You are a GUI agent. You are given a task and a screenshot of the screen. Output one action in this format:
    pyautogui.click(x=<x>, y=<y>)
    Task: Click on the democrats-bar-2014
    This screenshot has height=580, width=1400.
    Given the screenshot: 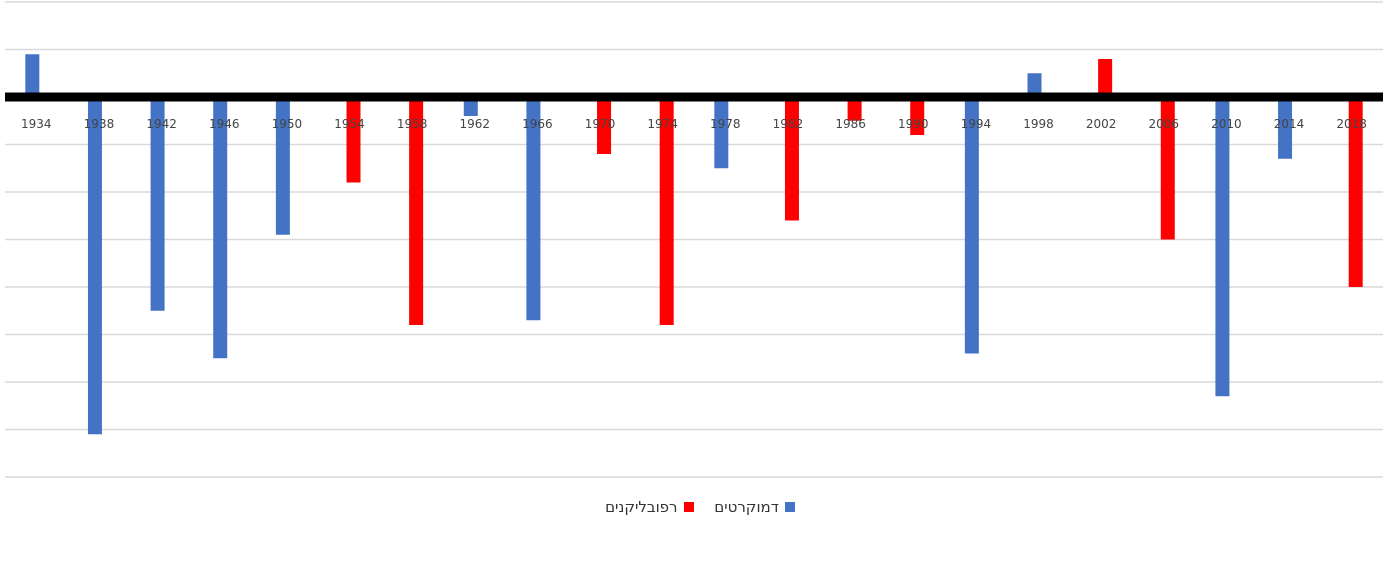 What is the action you would take?
    pyautogui.click(x=1285, y=128)
    